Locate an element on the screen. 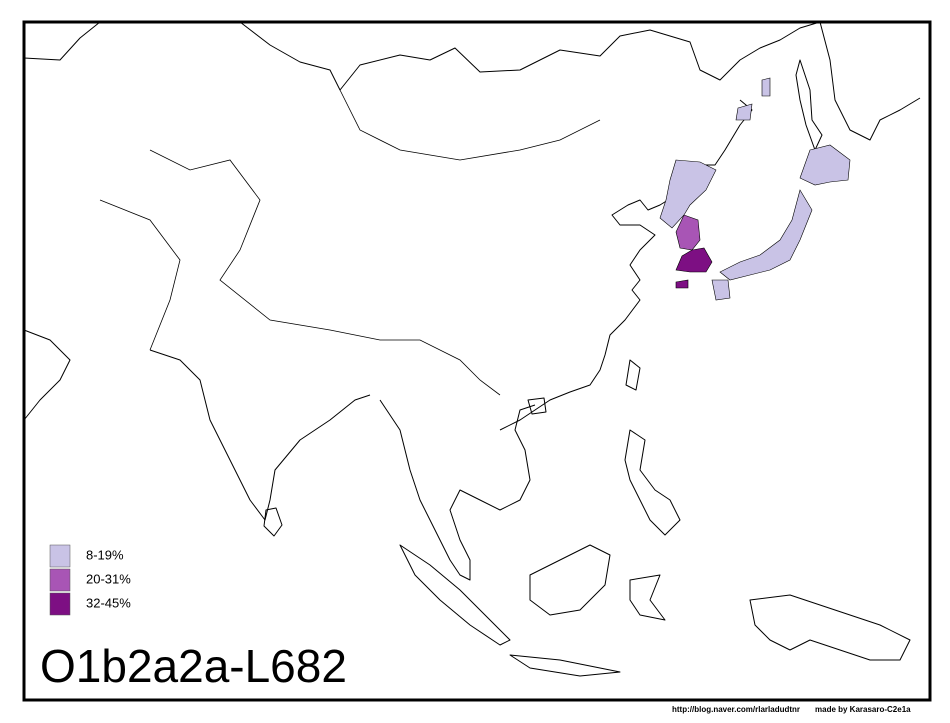 Image resolution: width=950 pixels, height=723 pixels. sri-lanka is located at coordinates (273, 522).